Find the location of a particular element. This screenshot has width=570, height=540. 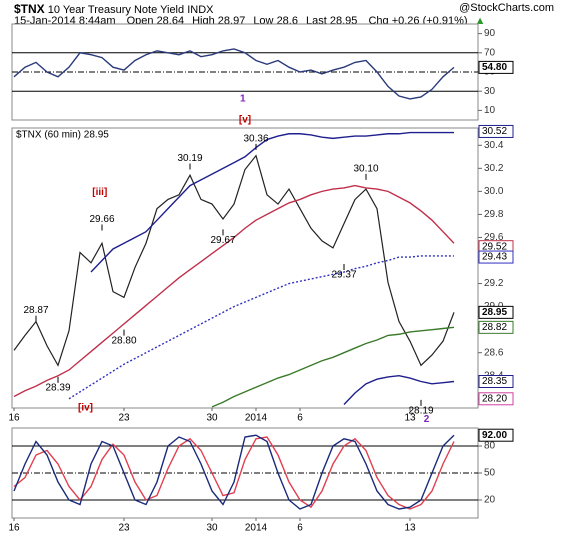

value-tag-label: 92.00 is located at coordinates (494, 435).